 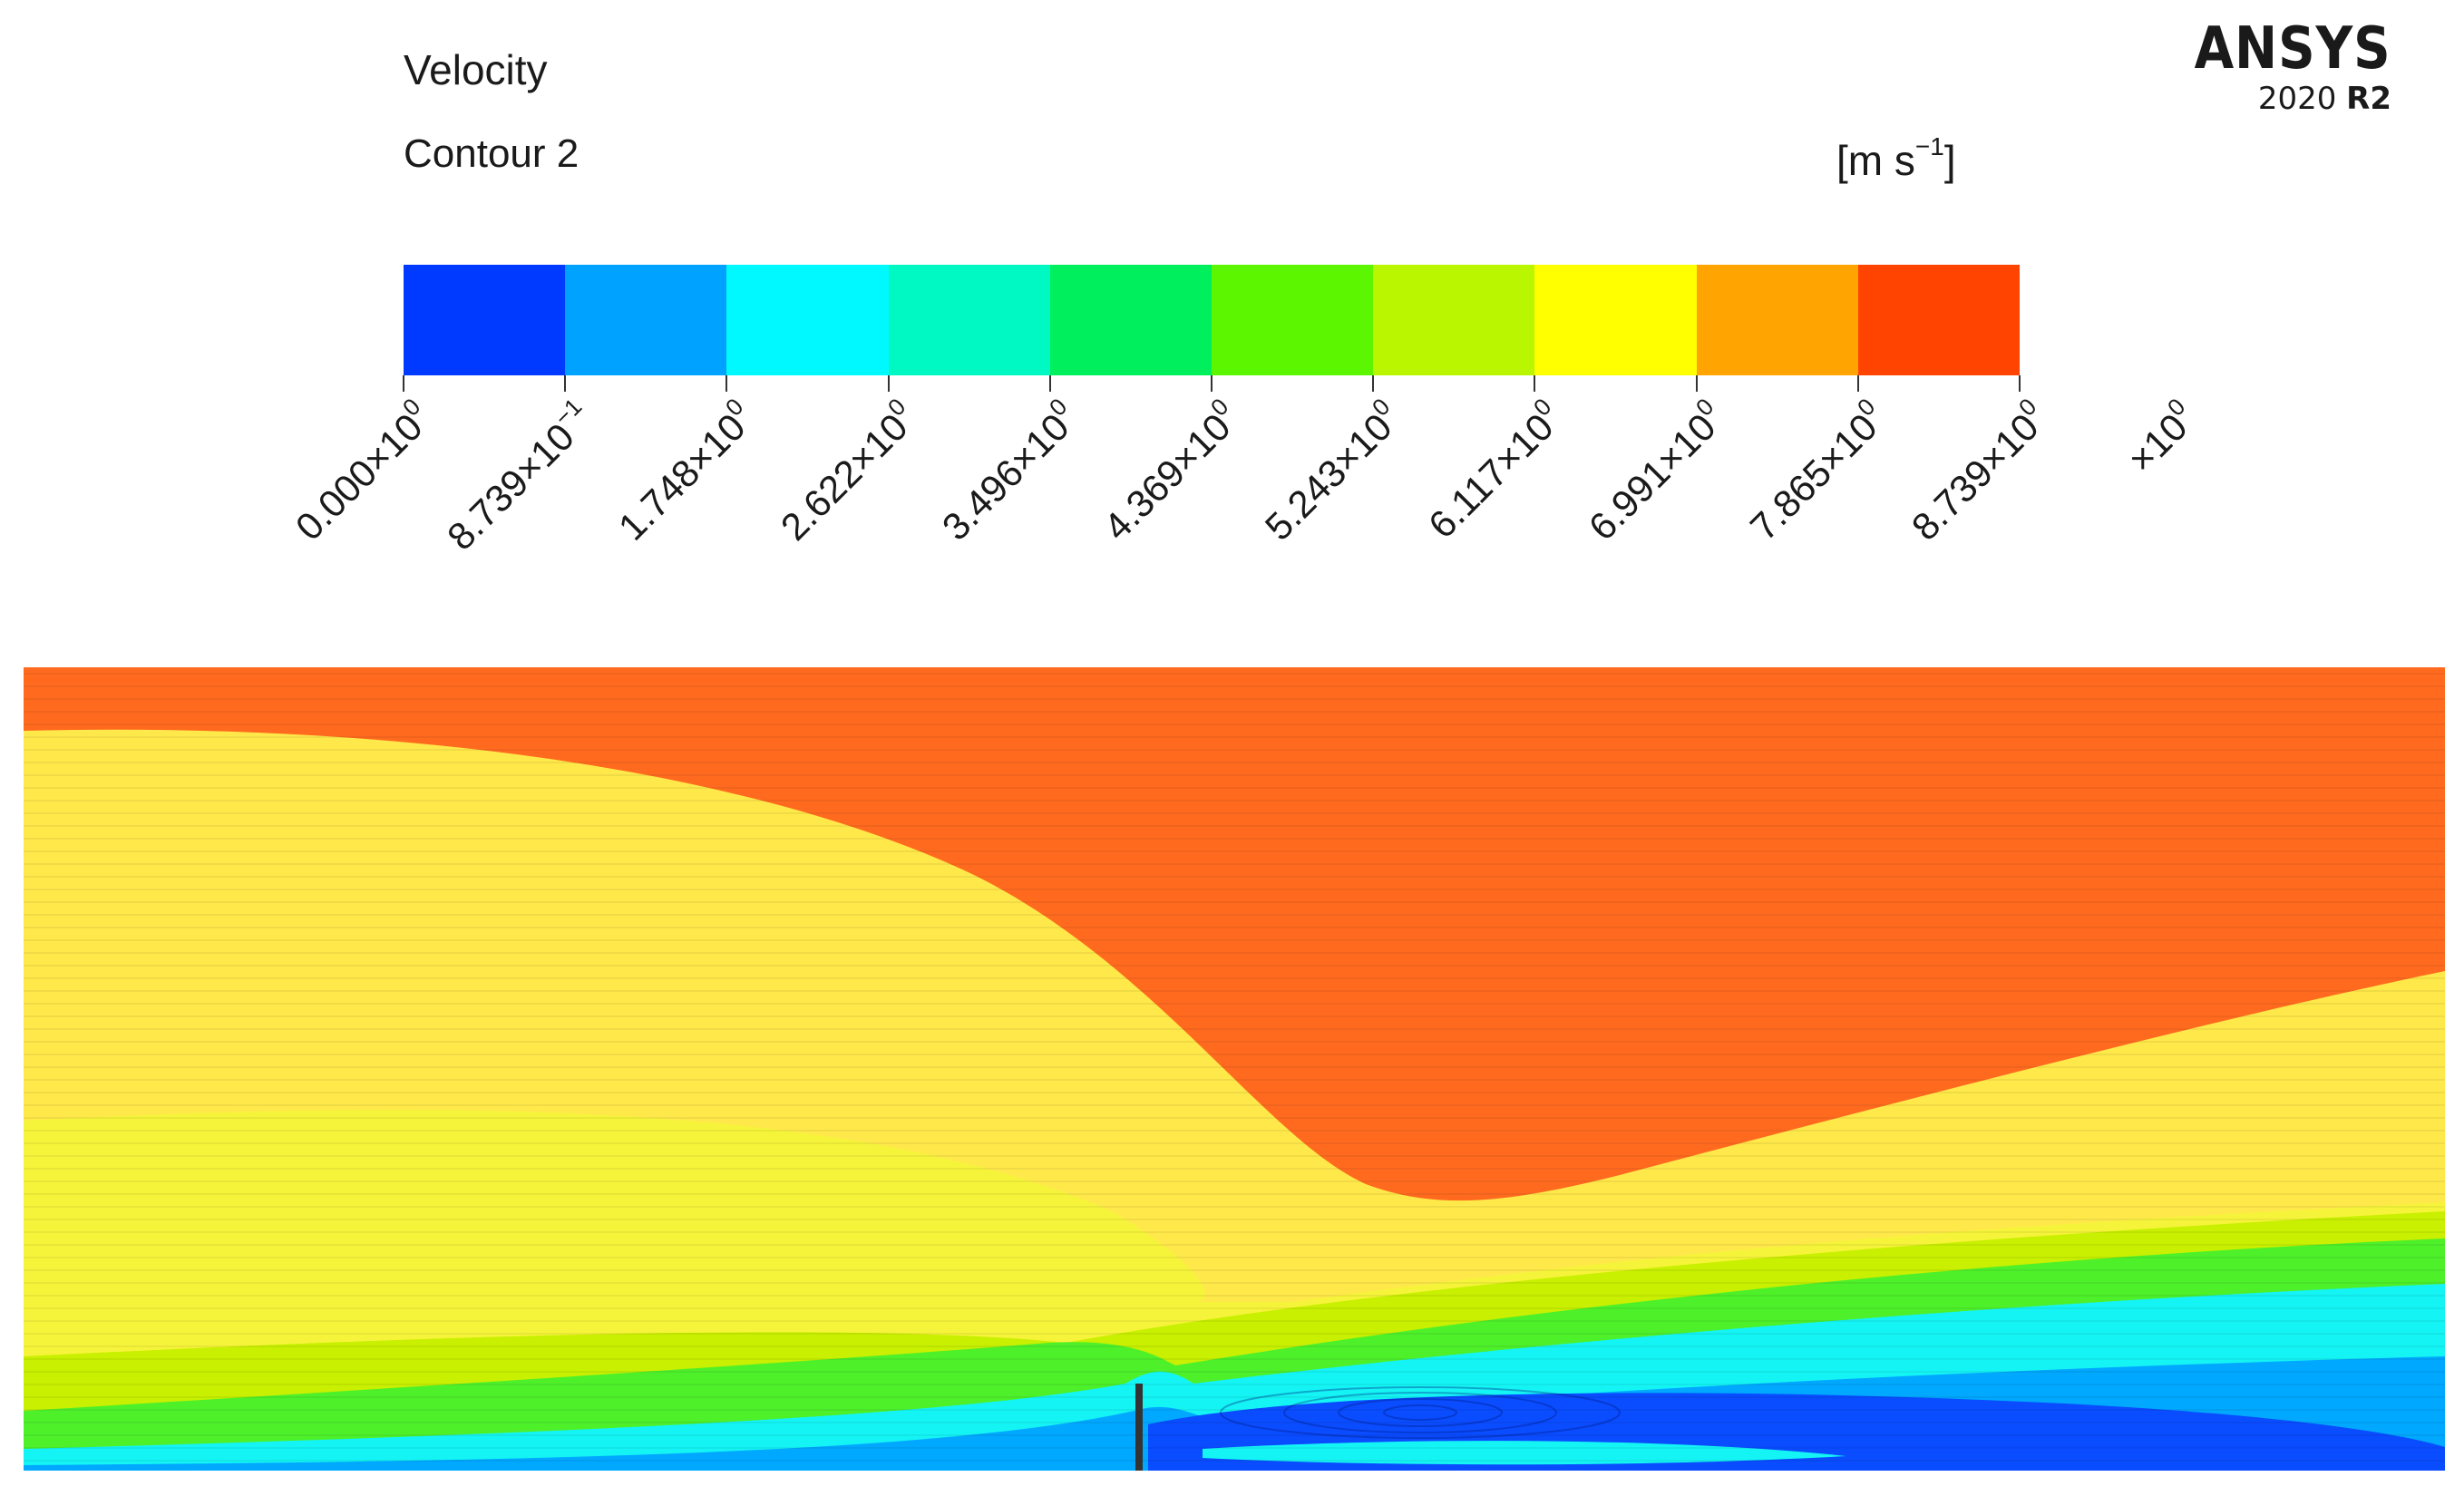 I want to click on colorbar, so click(x=1212, y=320).